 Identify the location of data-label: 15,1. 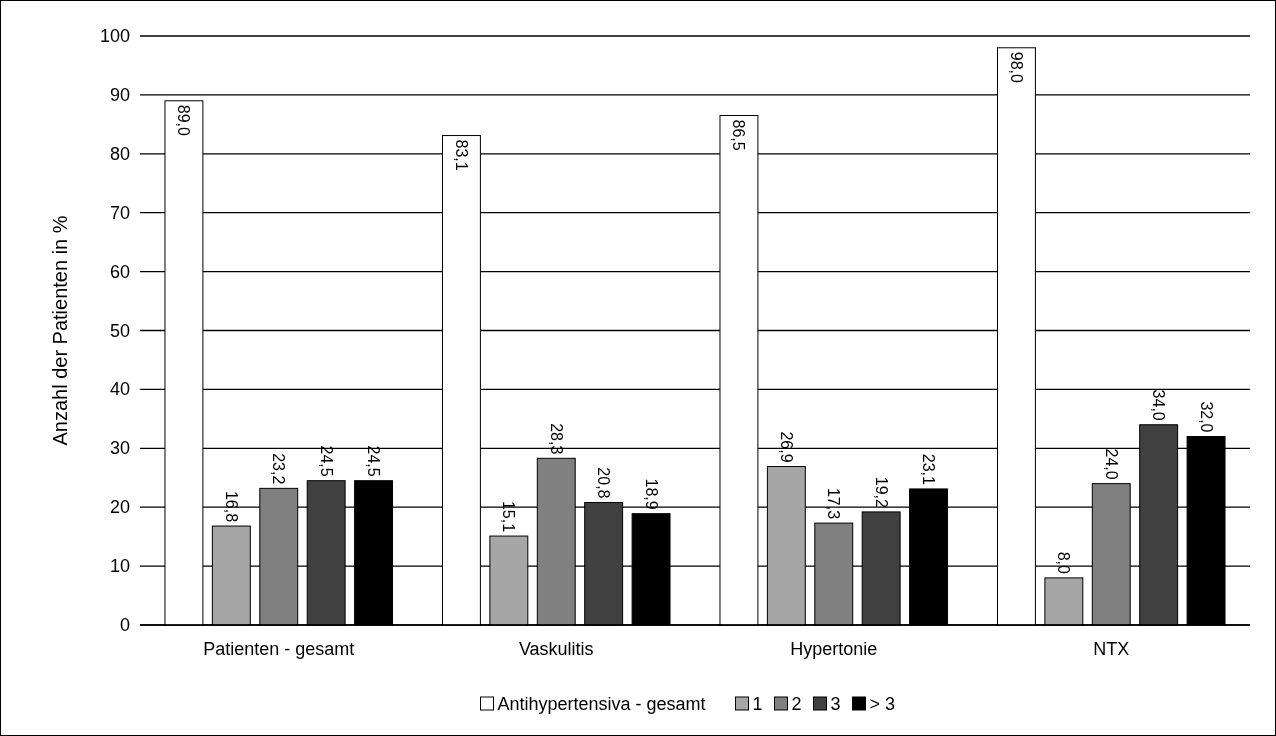
(509, 516).